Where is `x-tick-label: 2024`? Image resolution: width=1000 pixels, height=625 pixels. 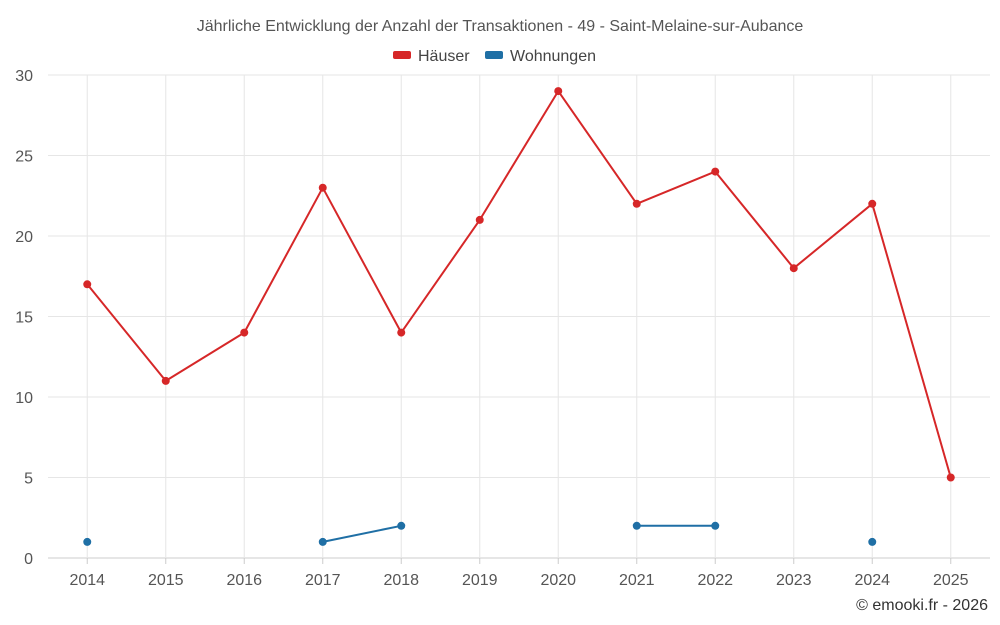
x-tick-label: 2024 is located at coordinates (872, 580).